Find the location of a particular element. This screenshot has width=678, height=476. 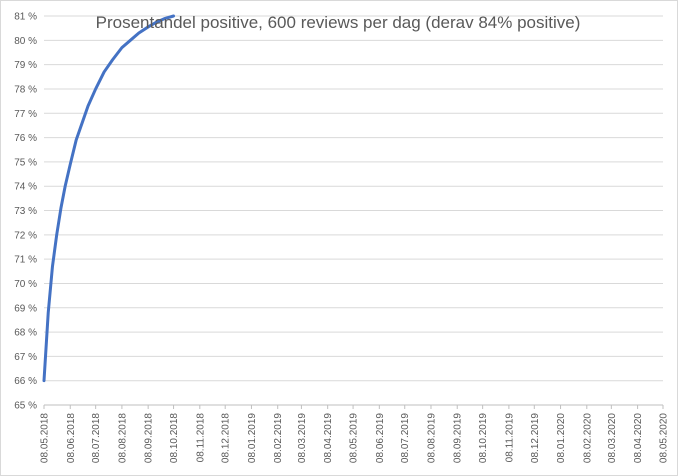

y-tick-label: 79 % is located at coordinates (25, 65).